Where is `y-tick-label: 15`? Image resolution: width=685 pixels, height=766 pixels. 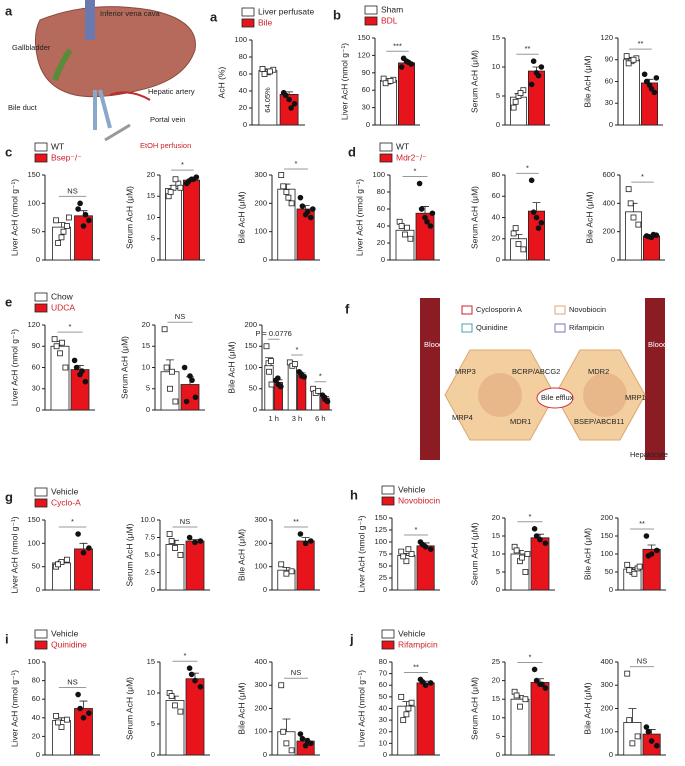 y-tick-label: 15 is located at coordinates (146, 345).